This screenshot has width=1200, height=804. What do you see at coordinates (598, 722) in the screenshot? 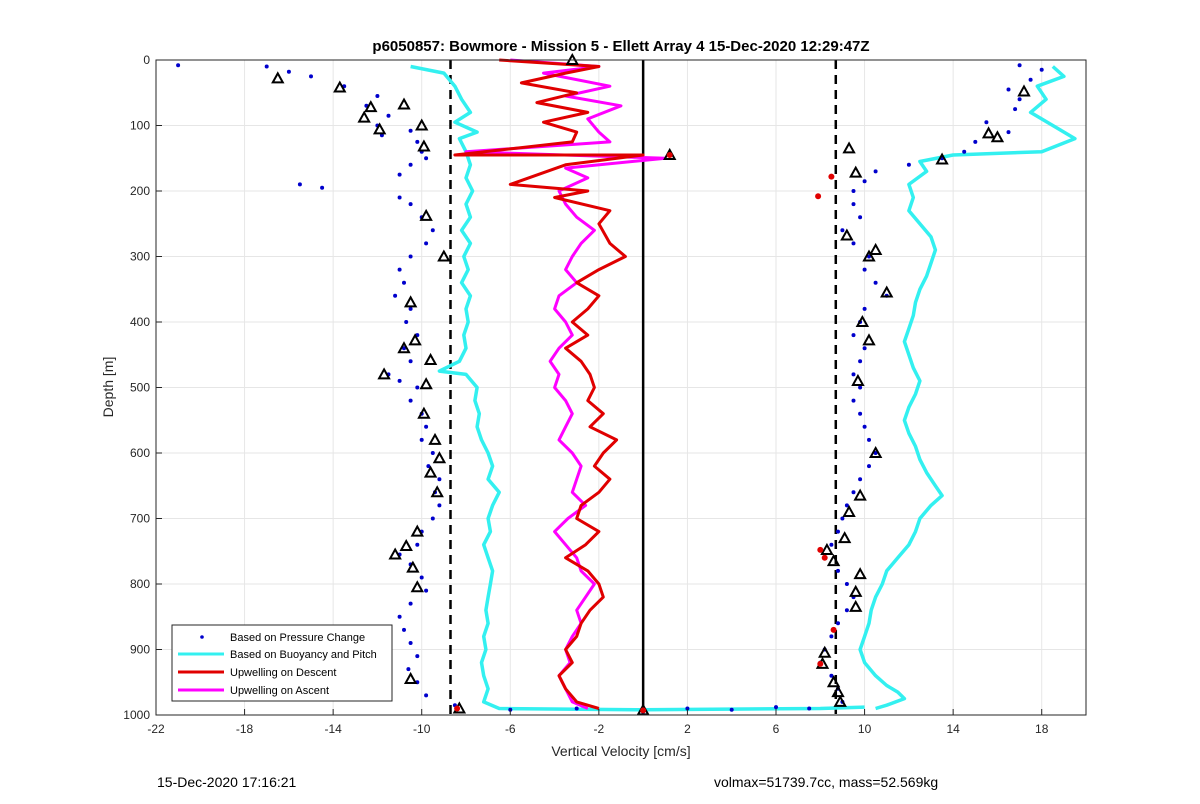
I see `x-axis-ticks: -22 -18 -14 -10 -6 -2 2 6 10 14 18` at bounding box center [598, 722].